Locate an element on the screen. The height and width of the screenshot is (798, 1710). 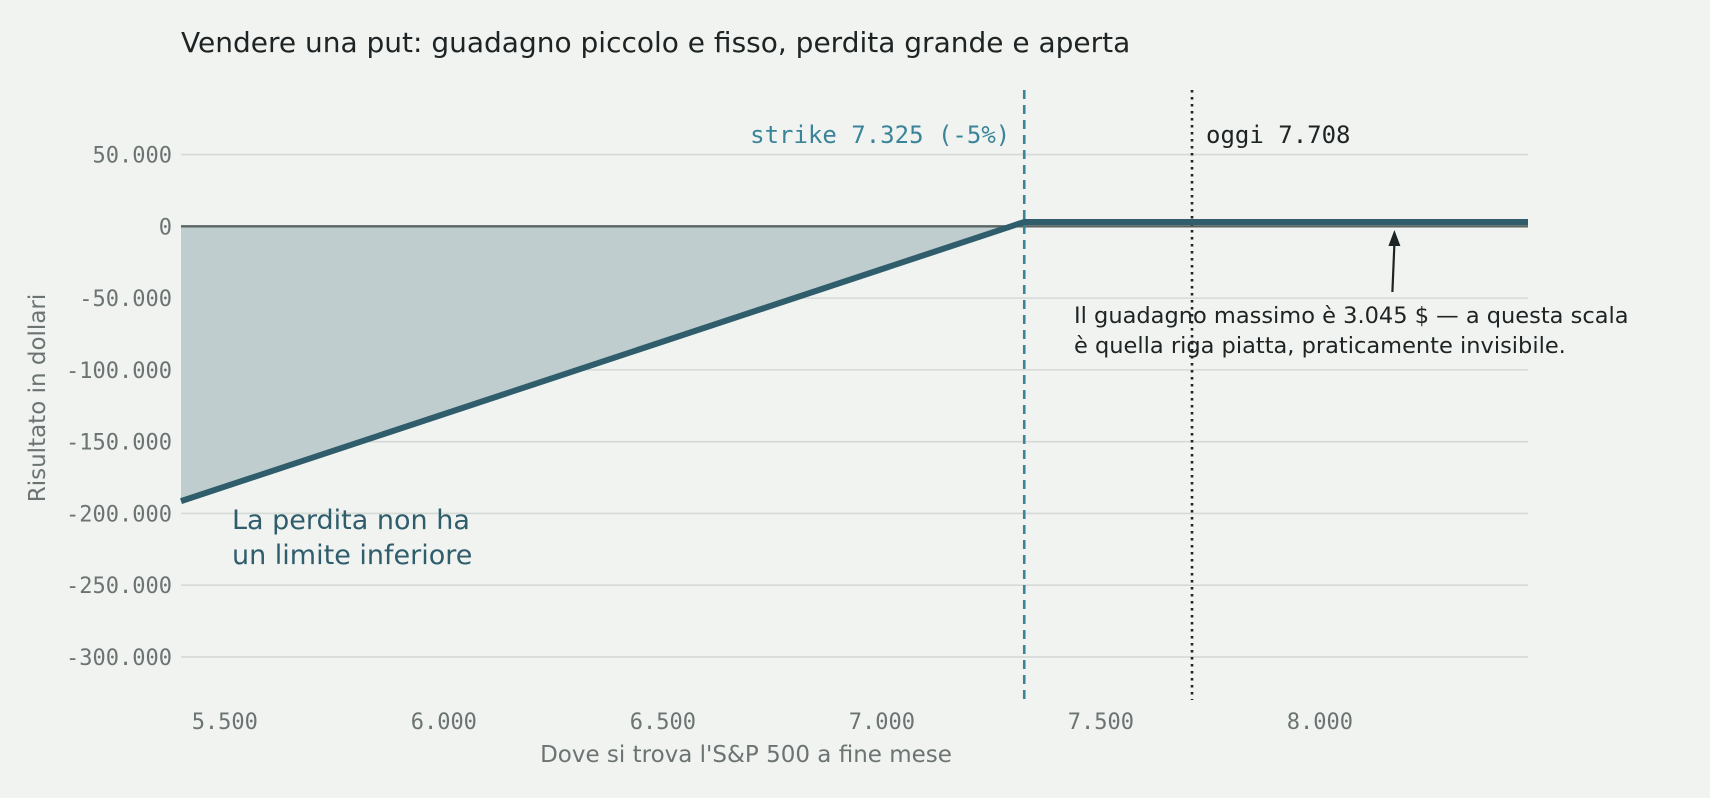
y-tick-label: -50.000 is located at coordinates (125, 299).